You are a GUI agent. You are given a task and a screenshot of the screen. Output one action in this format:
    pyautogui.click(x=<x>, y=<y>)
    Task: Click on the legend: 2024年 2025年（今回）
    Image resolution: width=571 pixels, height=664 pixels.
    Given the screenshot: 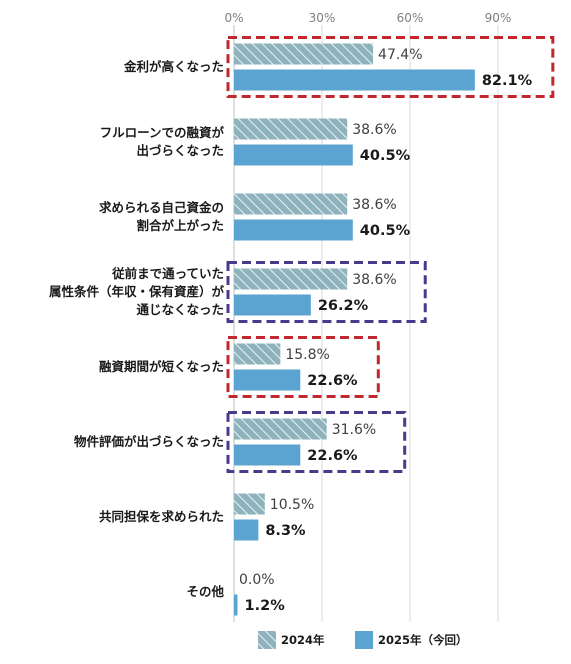 What is the action you would take?
    pyautogui.click(x=363, y=640)
    